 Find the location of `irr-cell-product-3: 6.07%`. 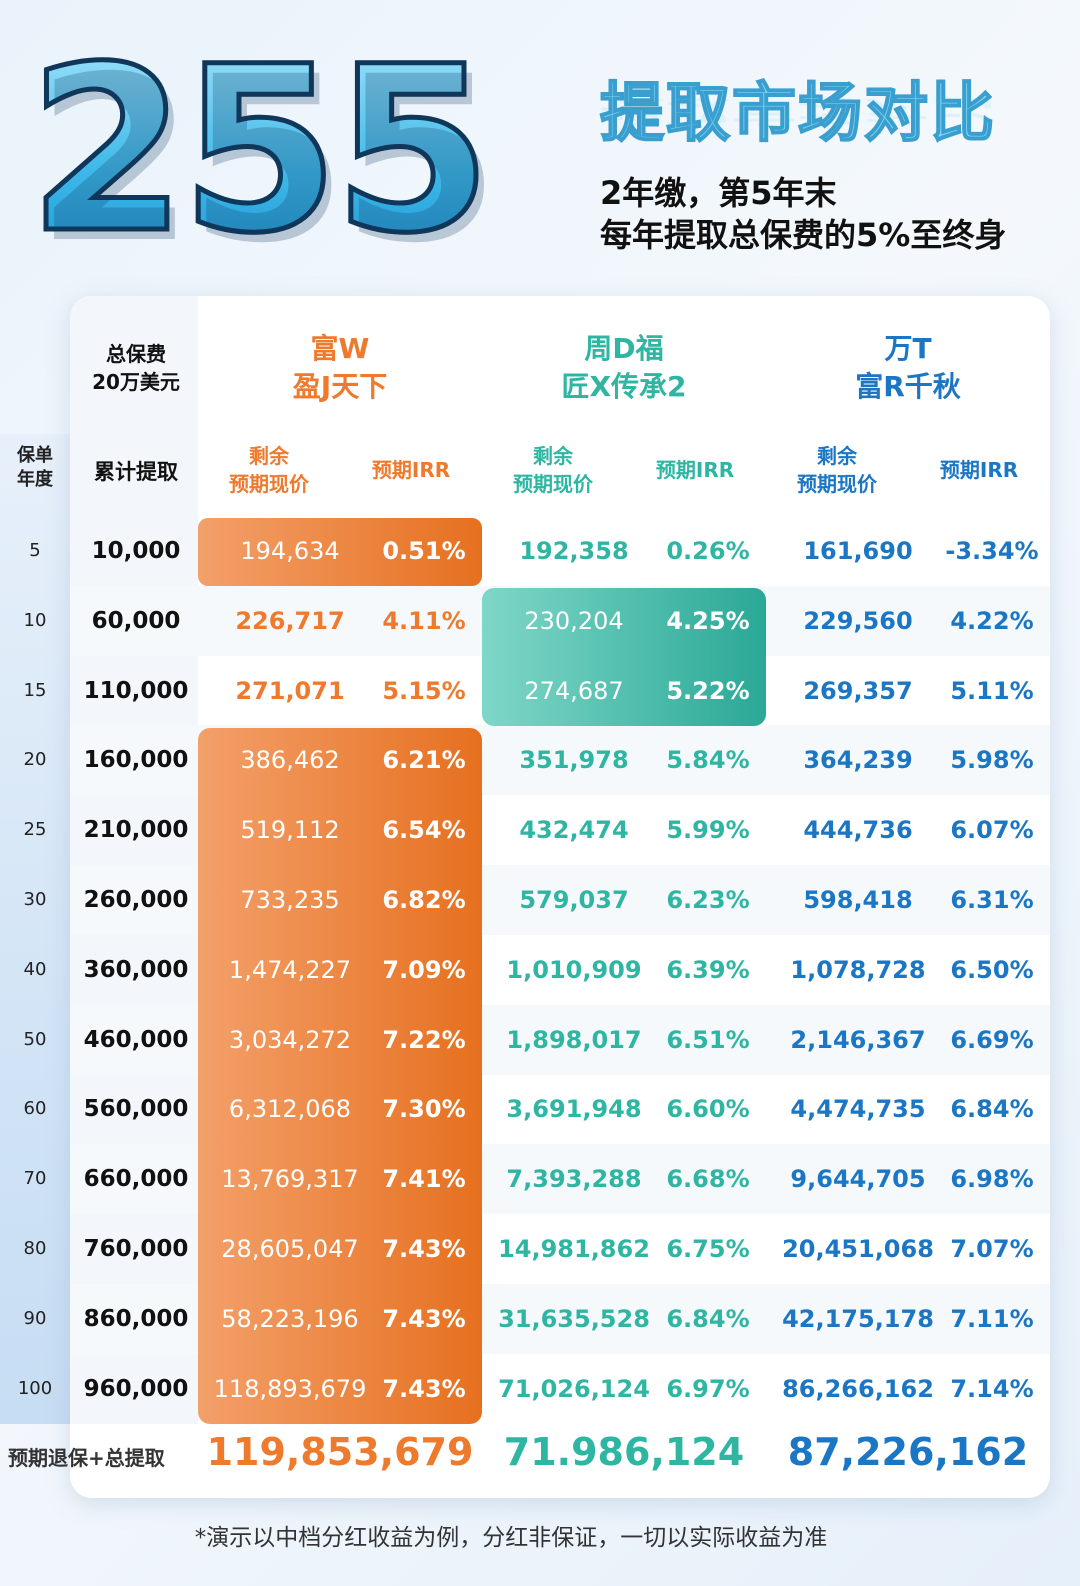

irr-cell-product-3: 6.07% is located at coordinates (992, 830).